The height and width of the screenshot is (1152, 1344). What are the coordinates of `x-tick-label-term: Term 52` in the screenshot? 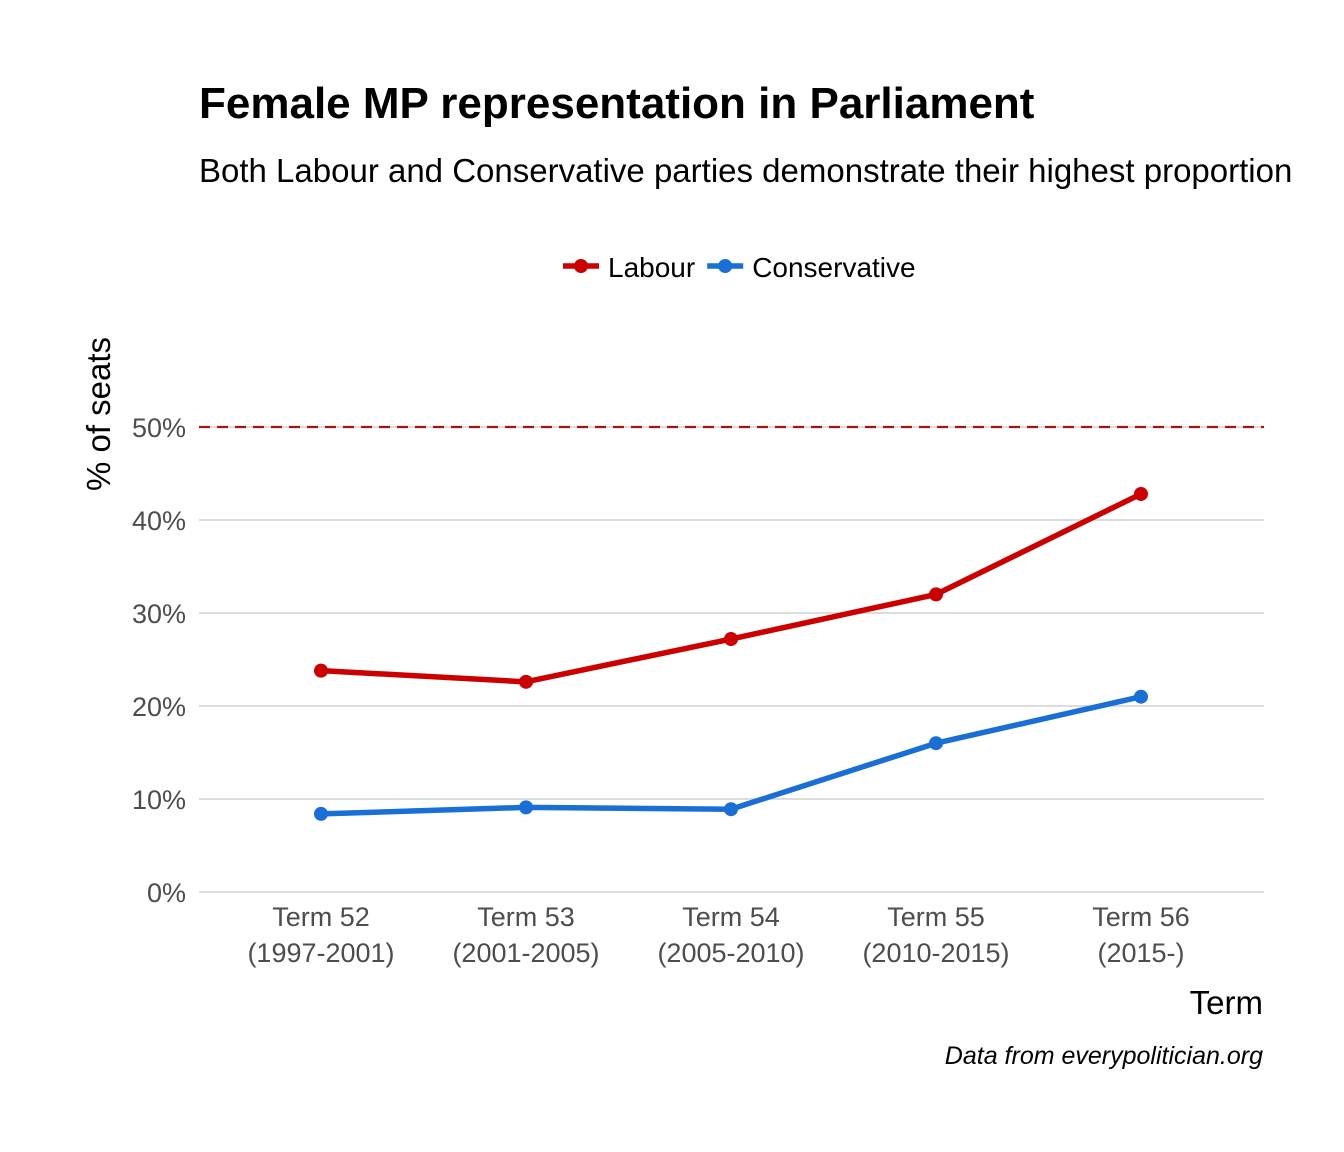 It's located at (321, 917).